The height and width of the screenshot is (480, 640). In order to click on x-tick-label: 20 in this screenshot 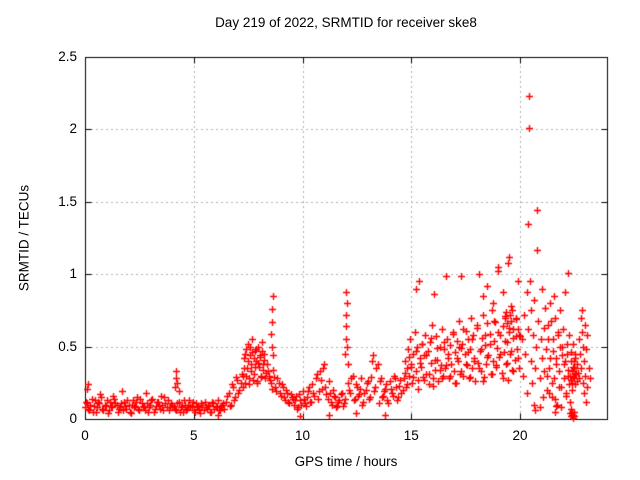, I will do `click(520, 435)`.